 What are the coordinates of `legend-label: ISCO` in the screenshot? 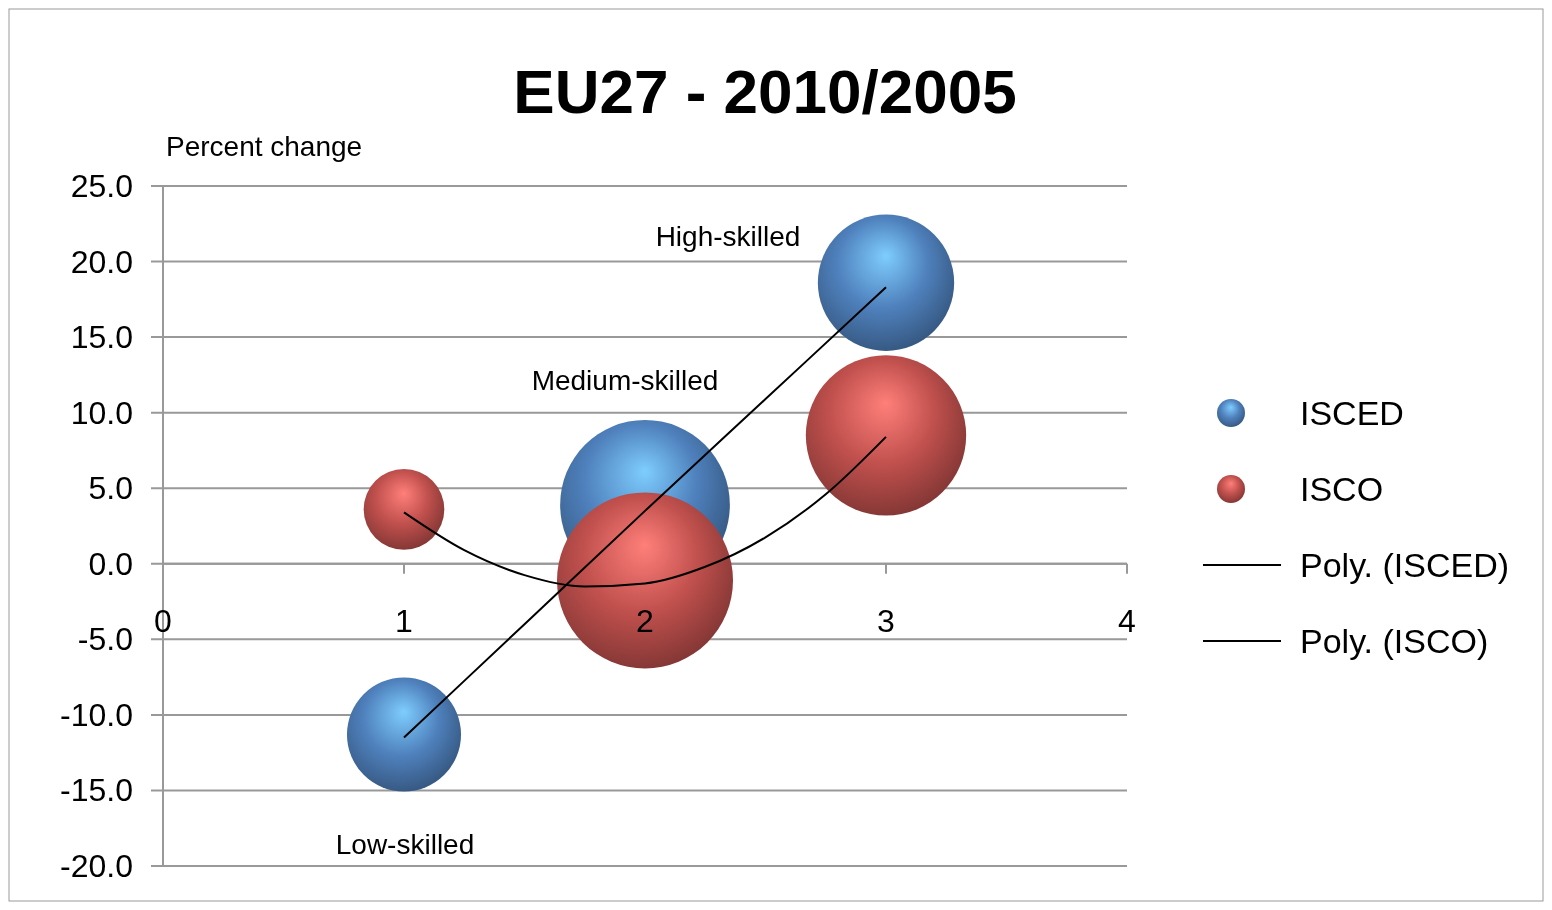 It's located at (1342, 489).